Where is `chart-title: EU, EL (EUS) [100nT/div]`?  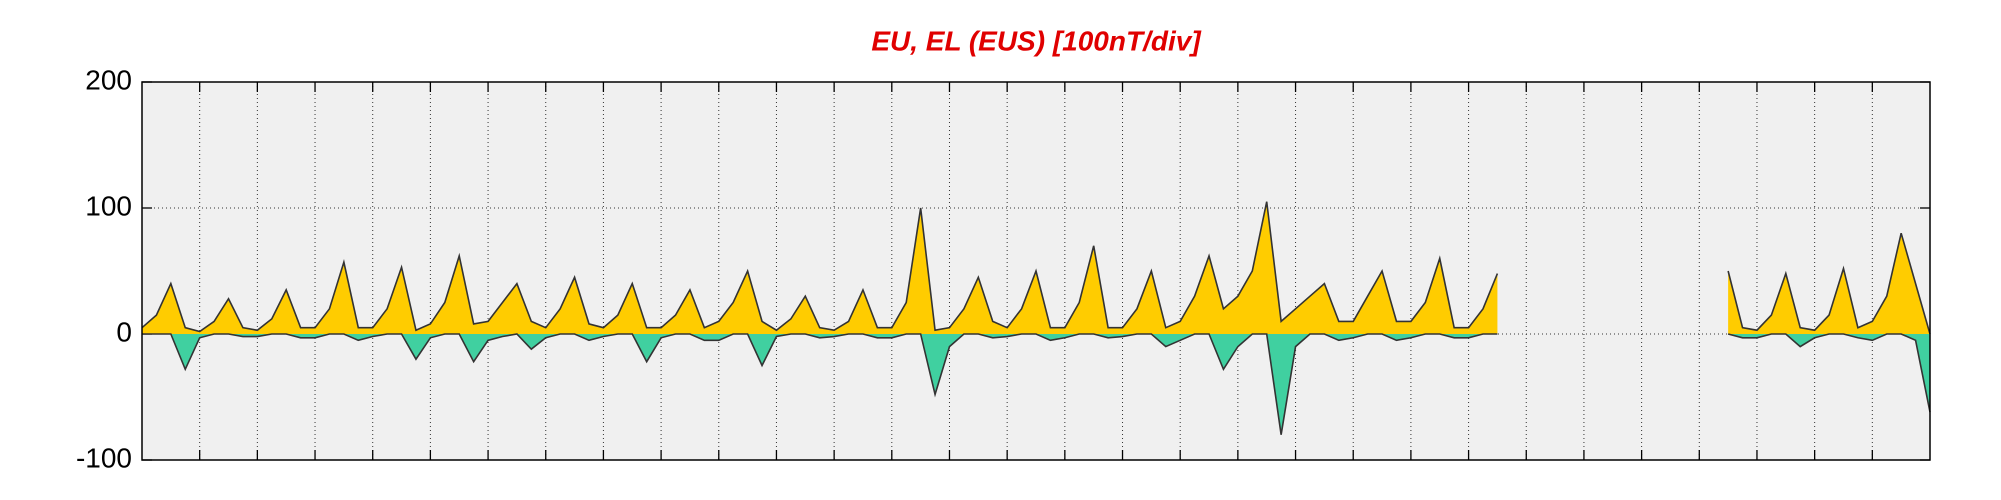 chart-title: EU, EL (EUS) [100nT/div] is located at coordinates (1036, 40).